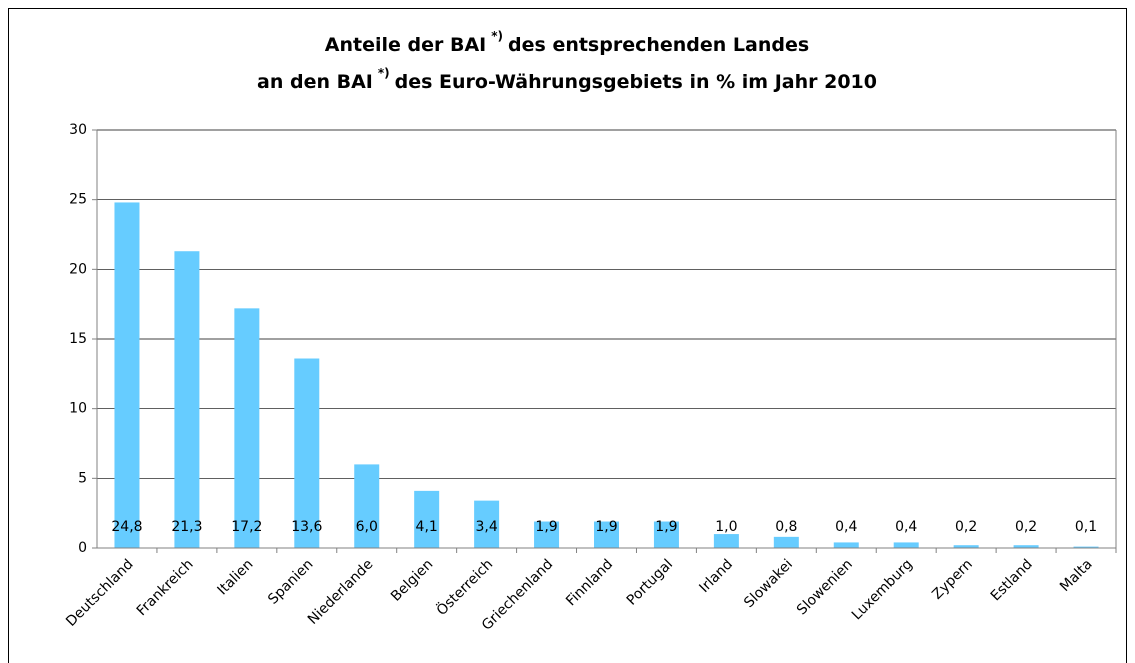  What do you see at coordinates (78, 339) in the screenshot?
I see `y-tick-label: 15` at bounding box center [78, 339].